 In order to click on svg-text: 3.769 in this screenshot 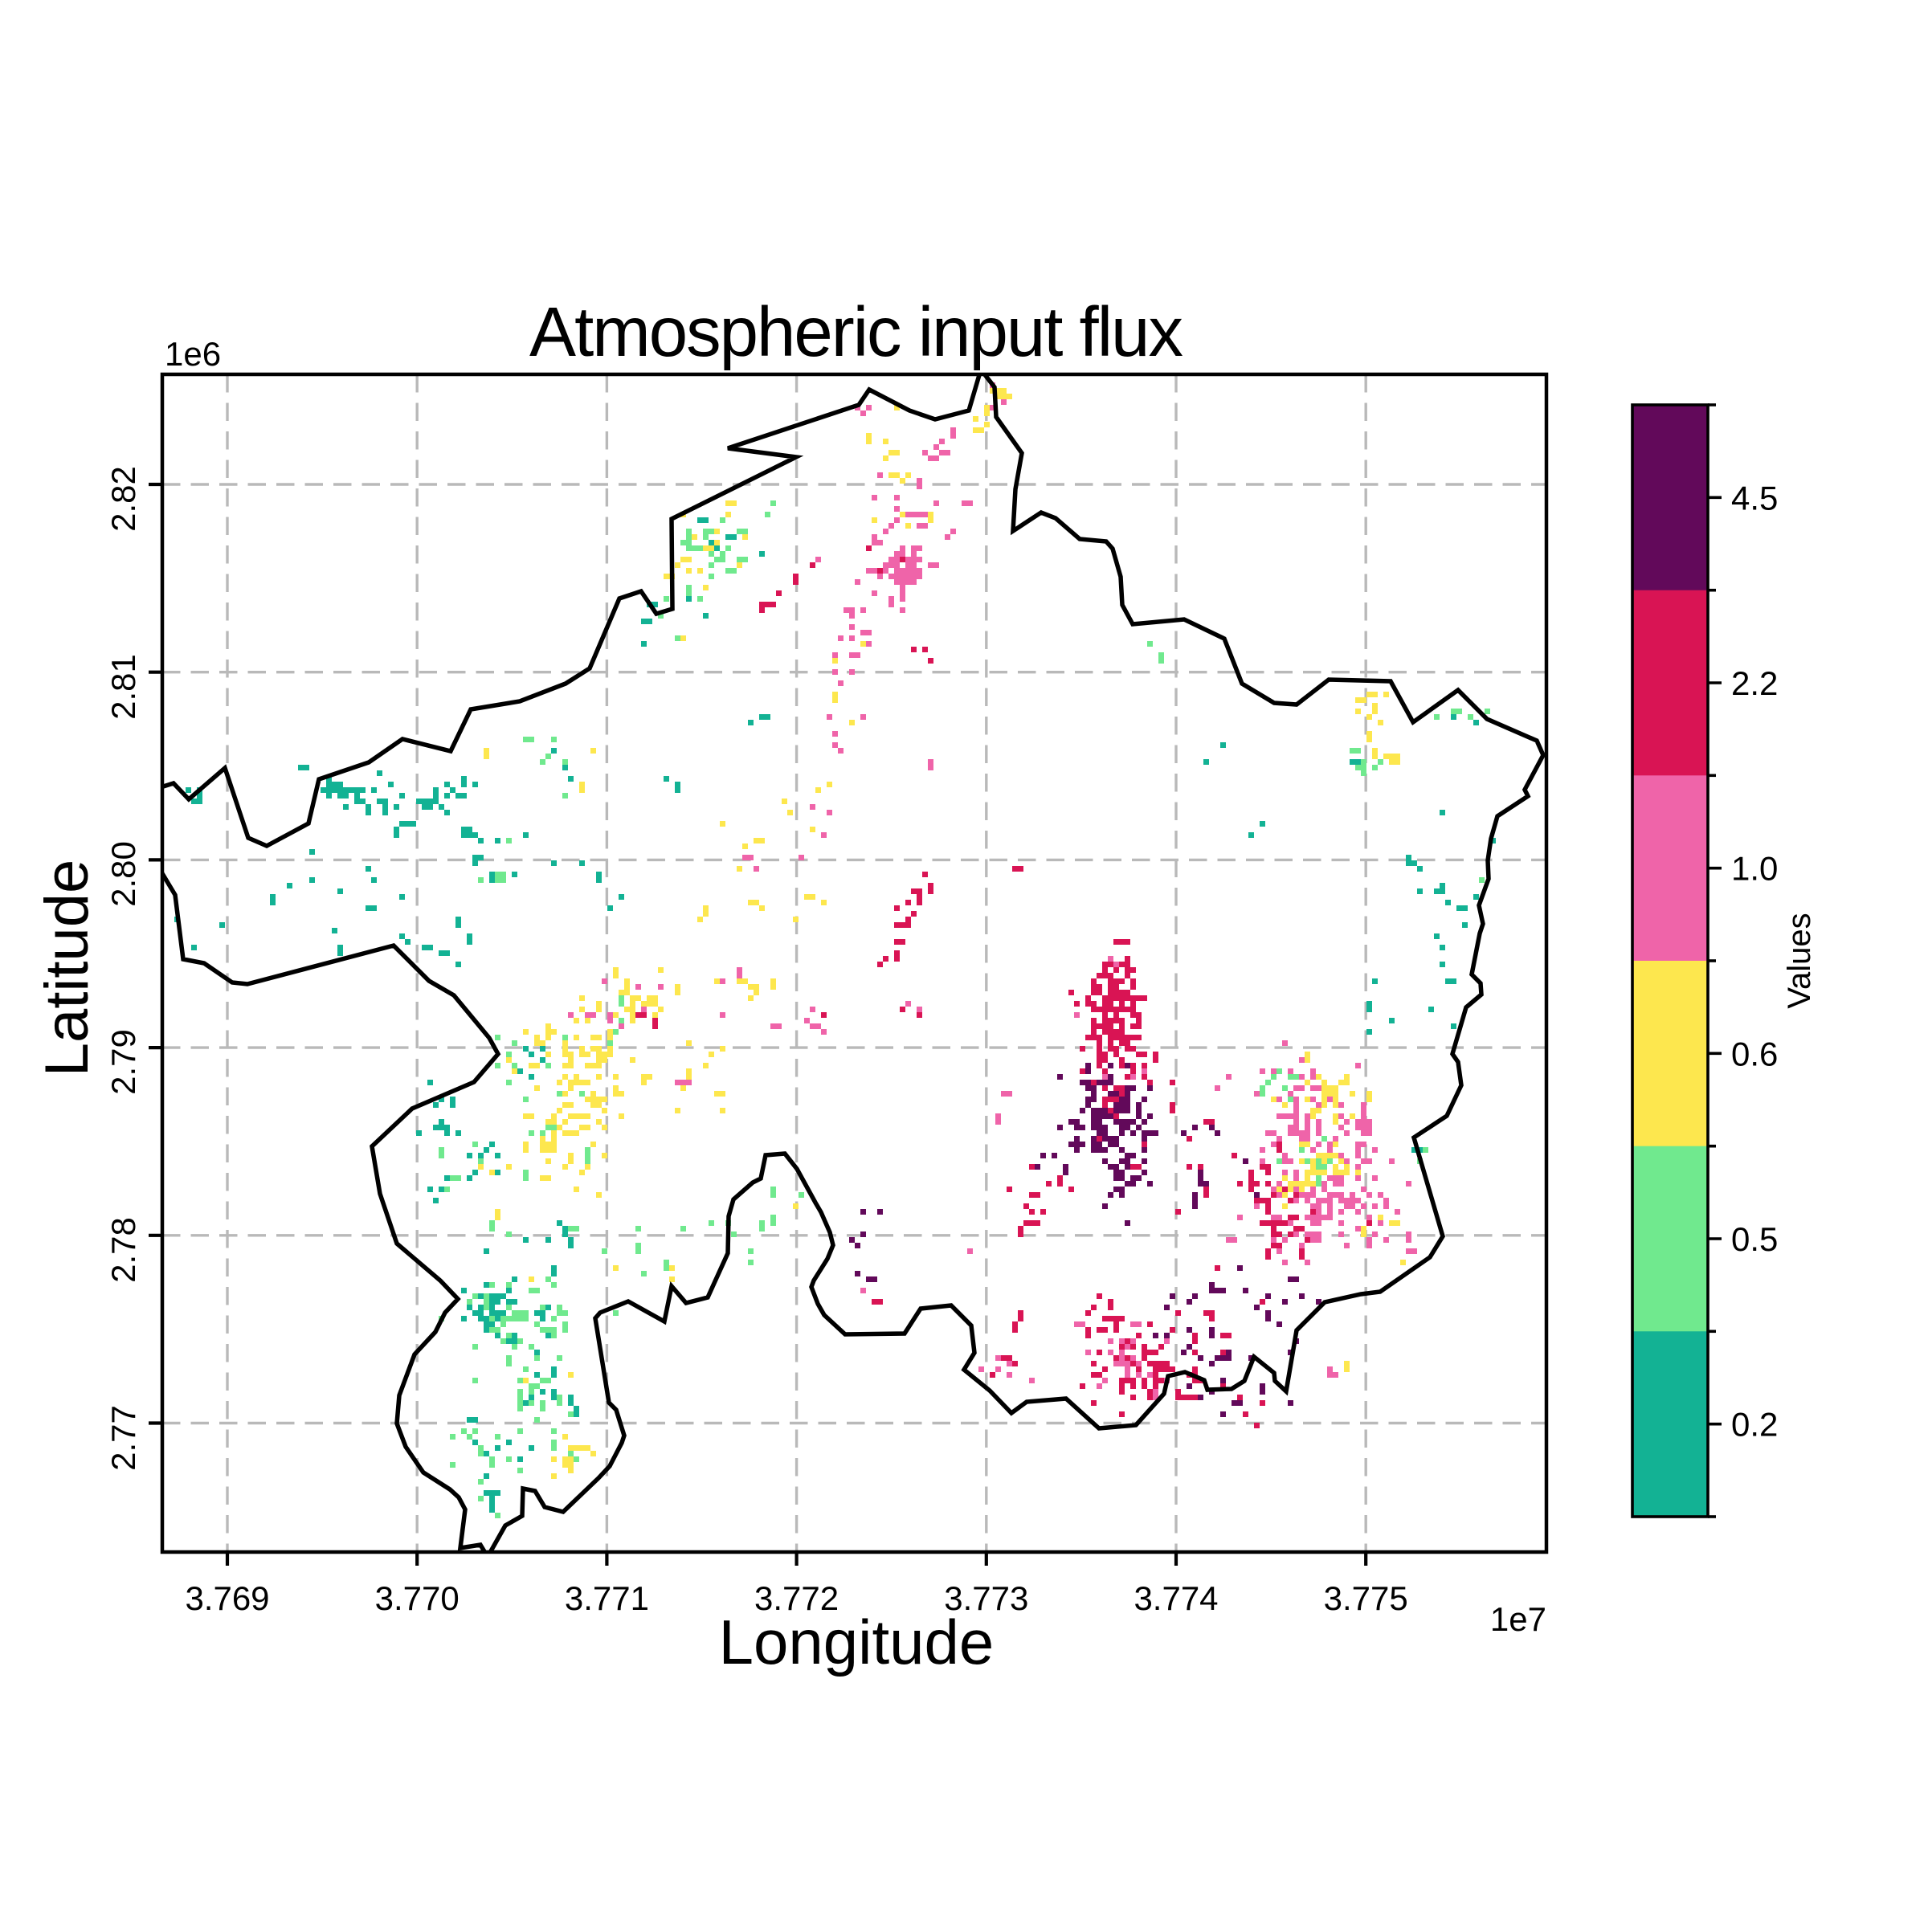, I will do `click(227, 1598)`.